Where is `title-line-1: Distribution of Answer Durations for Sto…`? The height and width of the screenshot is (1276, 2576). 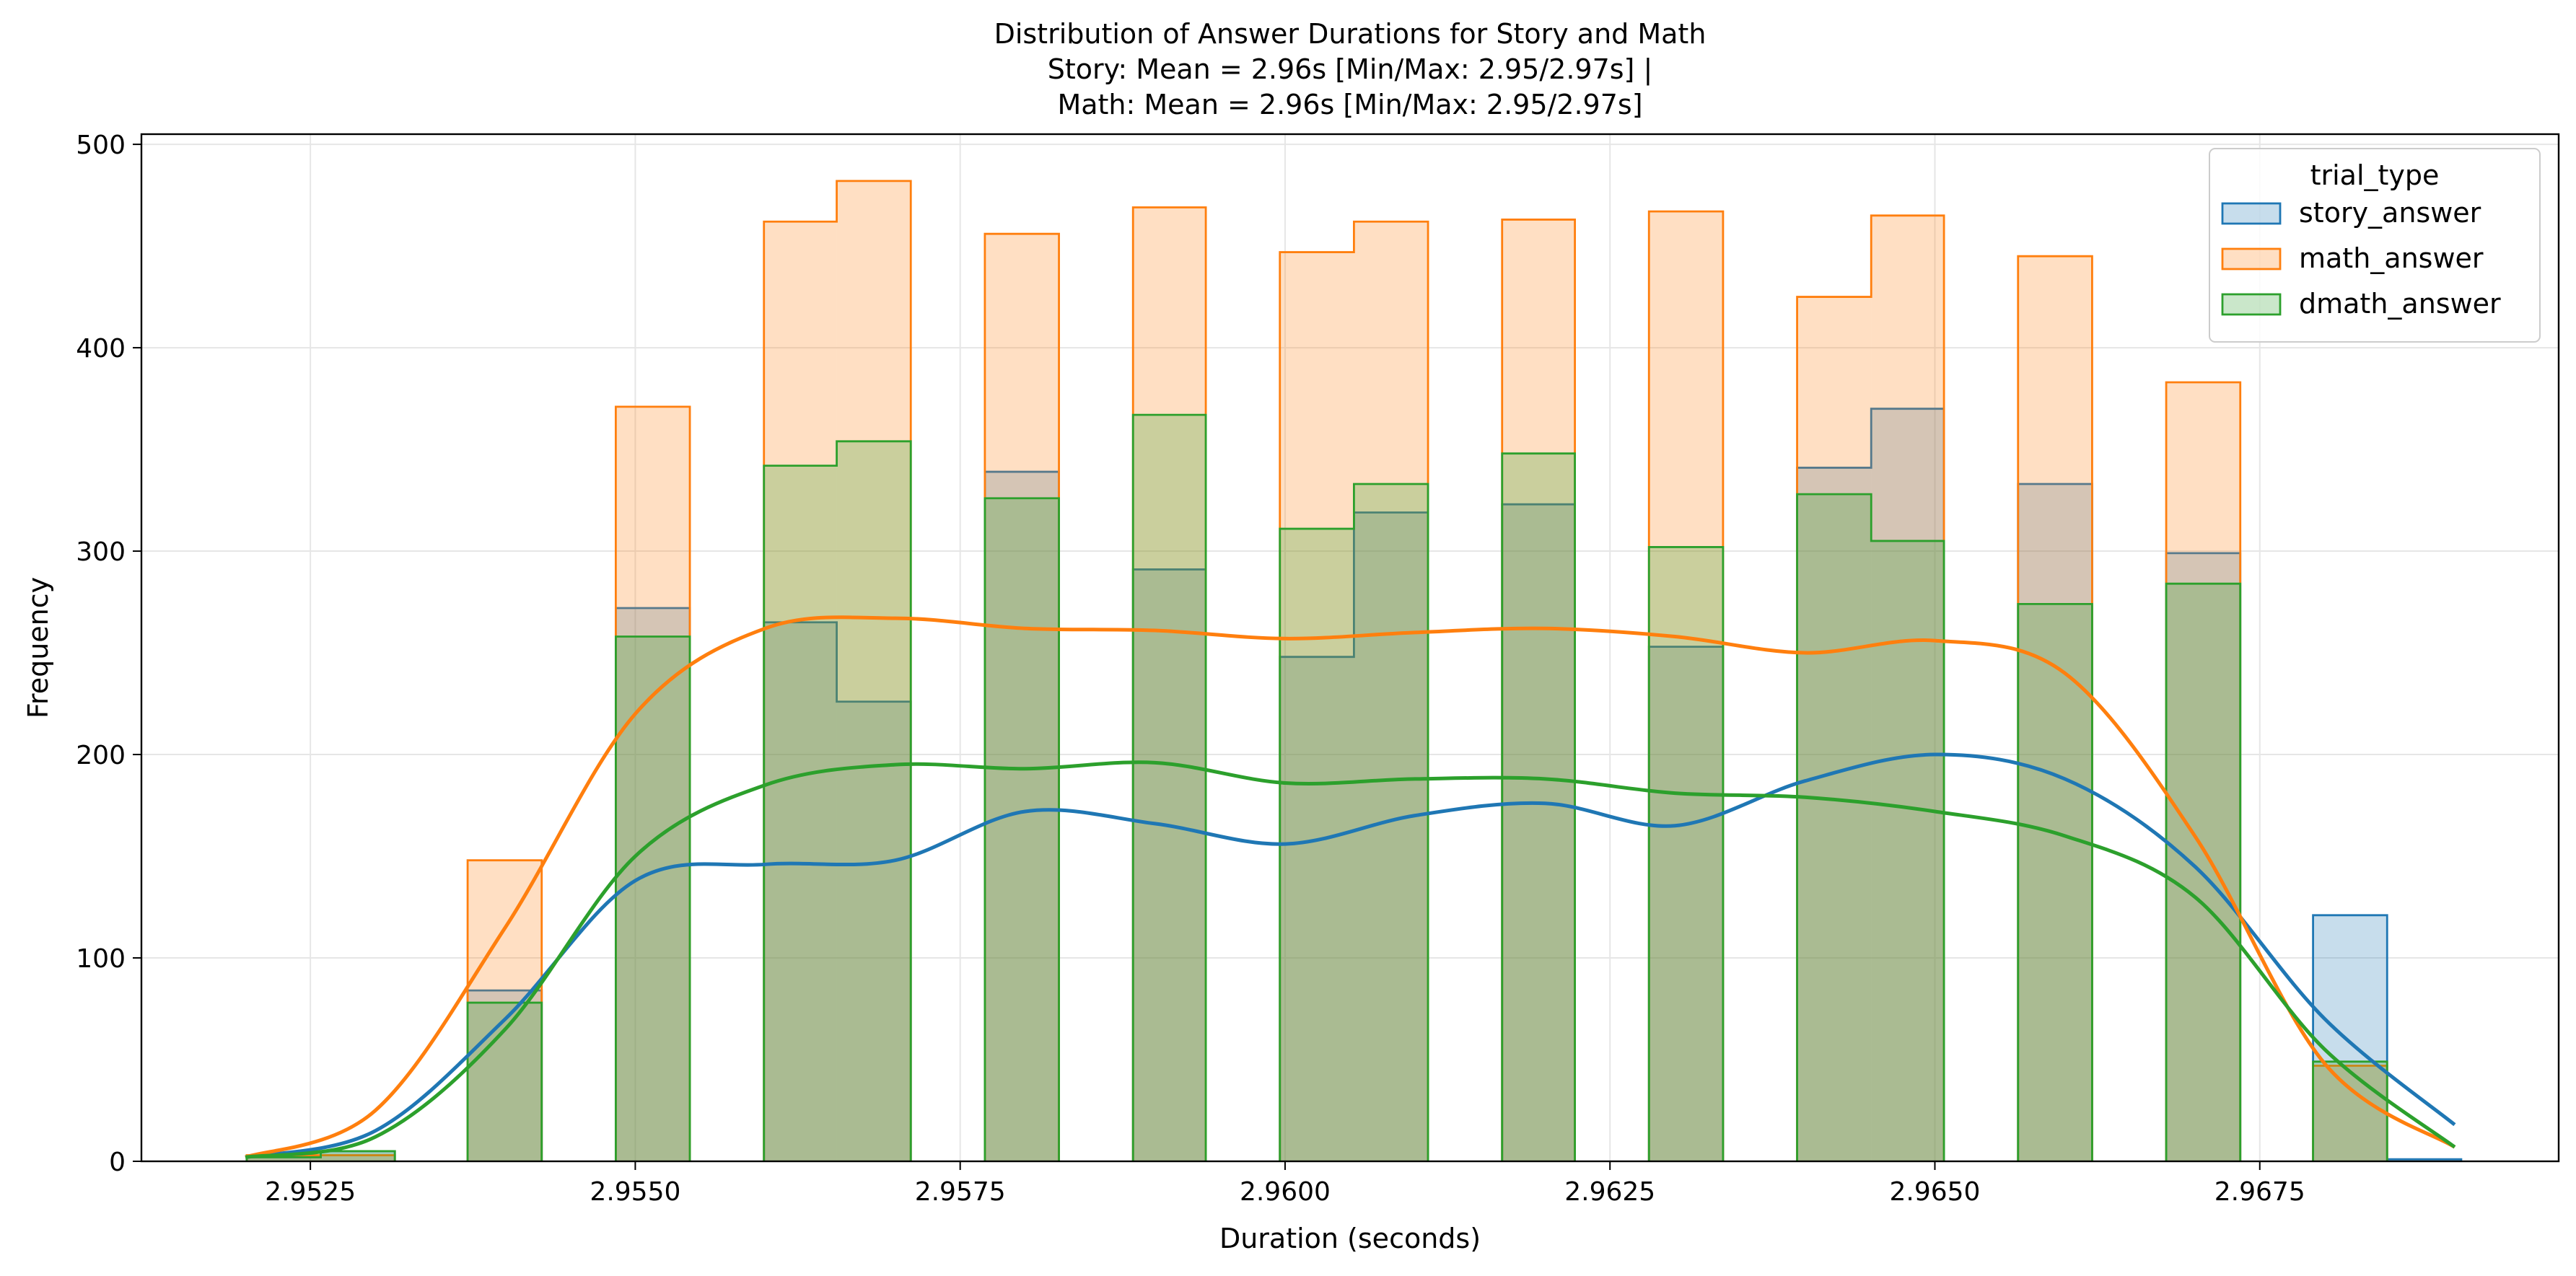 title-line-1: Distribution of Answer Durations for Sto… is located at coordinates (1350, 34).